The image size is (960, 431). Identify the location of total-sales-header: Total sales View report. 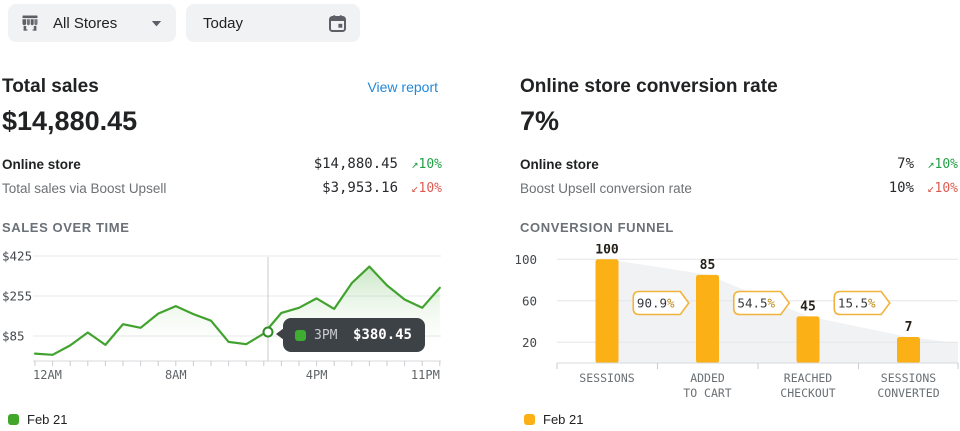
(220, 87).